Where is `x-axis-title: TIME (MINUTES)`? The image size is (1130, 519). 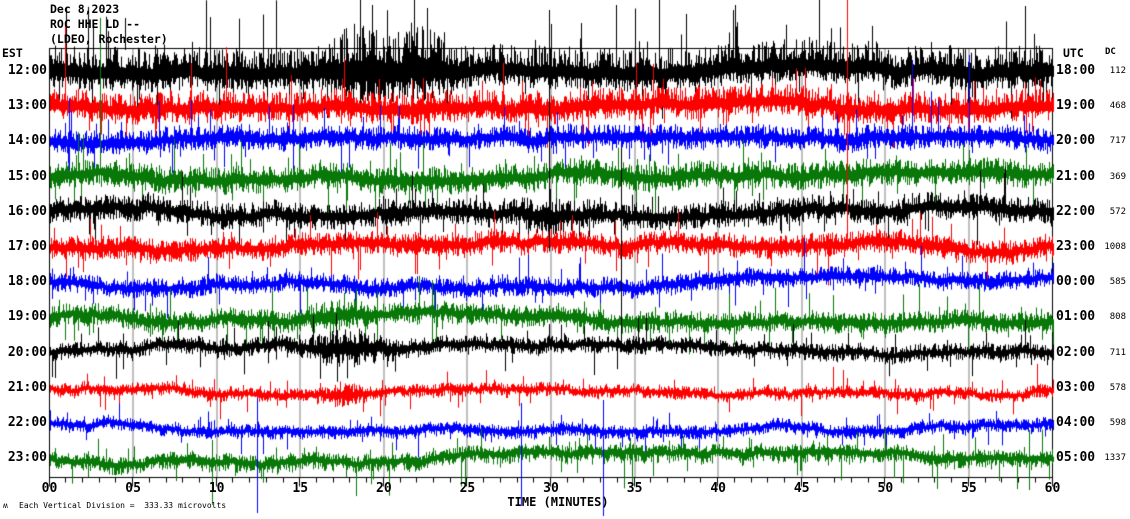 x-axis-title: TIME (MINUTES) is located at coordinates (558, 502).